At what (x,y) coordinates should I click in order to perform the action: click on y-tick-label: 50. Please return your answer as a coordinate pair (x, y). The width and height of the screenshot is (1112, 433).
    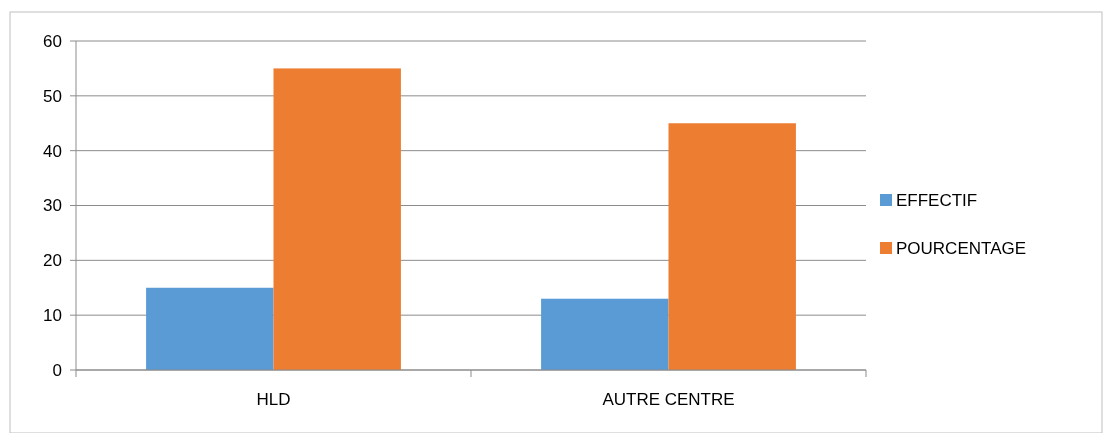
    Looking at the image, I should click on (52, 96).